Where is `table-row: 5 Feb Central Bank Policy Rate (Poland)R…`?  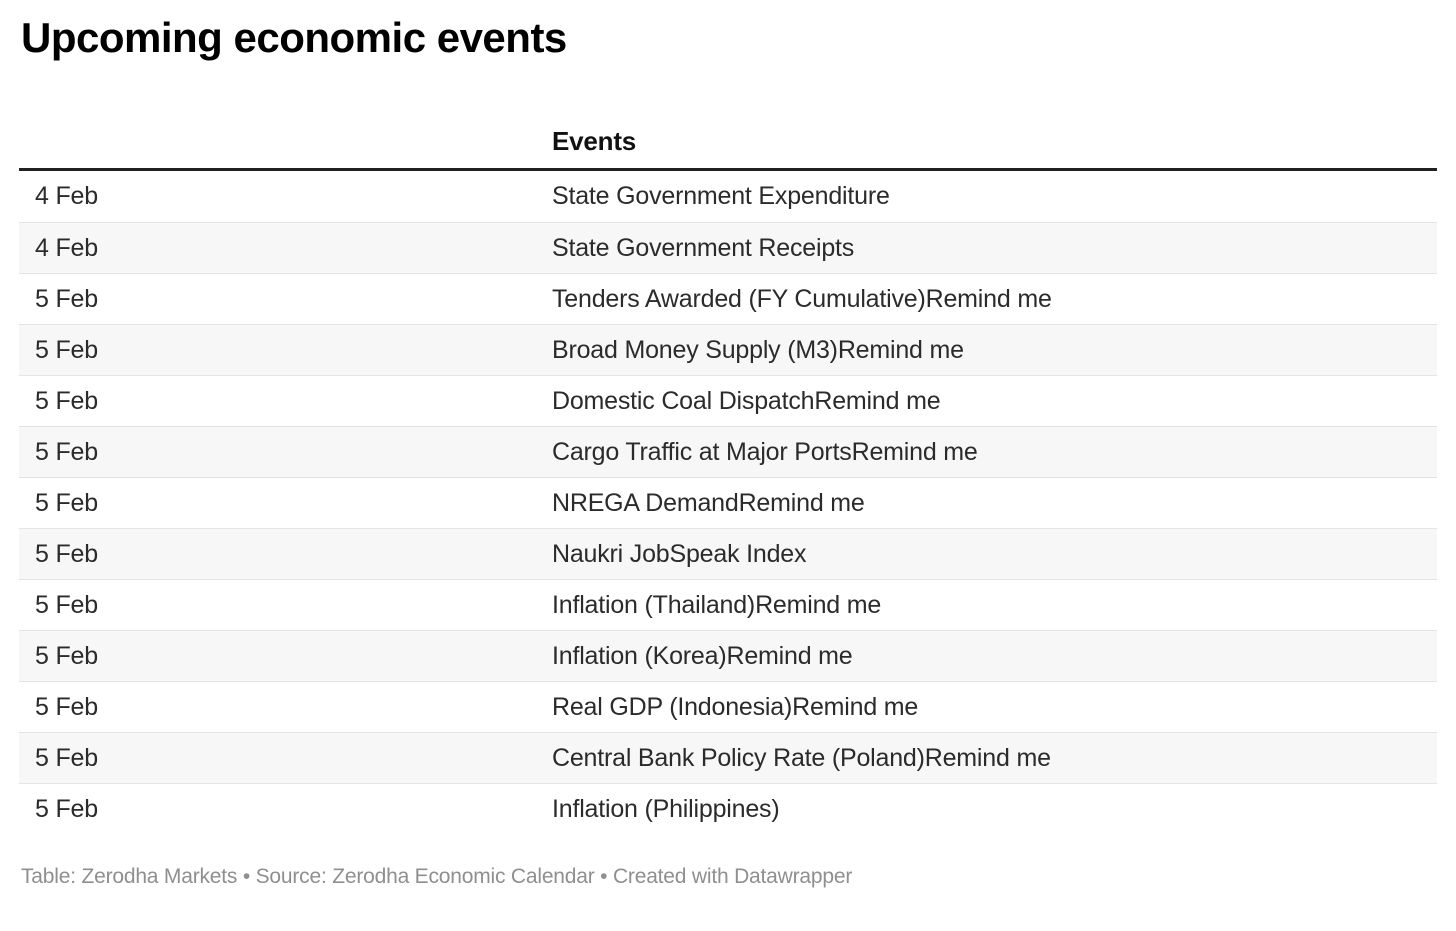
table-row: 5 Feb Central Bank Policy Rate (Poland)R… is located at coordinates (728, 757).